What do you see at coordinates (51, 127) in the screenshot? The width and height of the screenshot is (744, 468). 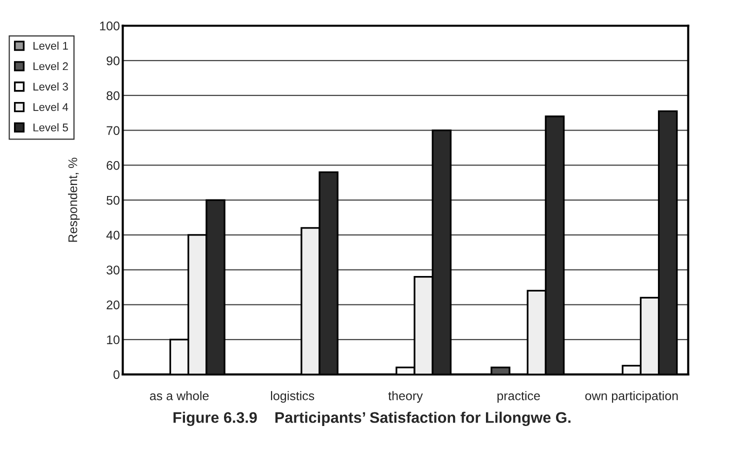 I see `legend-label: Level 5` at bounding box center [51, 127].